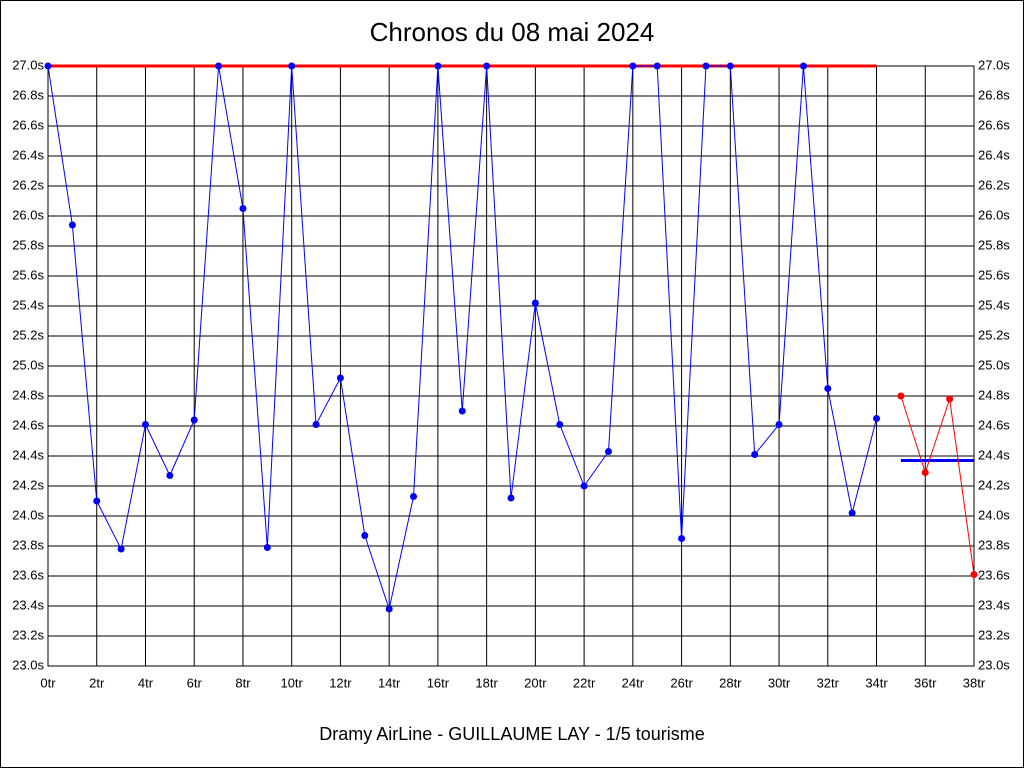 This screenshot has height=768, width=1024. Describe the element at coordinates (994, 484) in the screenshot. I see `y-tick-label-right: 24.2s` at that location.